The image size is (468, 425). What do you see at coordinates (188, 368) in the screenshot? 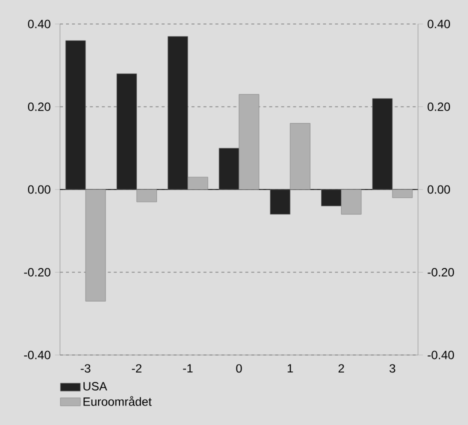
I see `x-tick-label: -1` at bounding box center [188, 368].